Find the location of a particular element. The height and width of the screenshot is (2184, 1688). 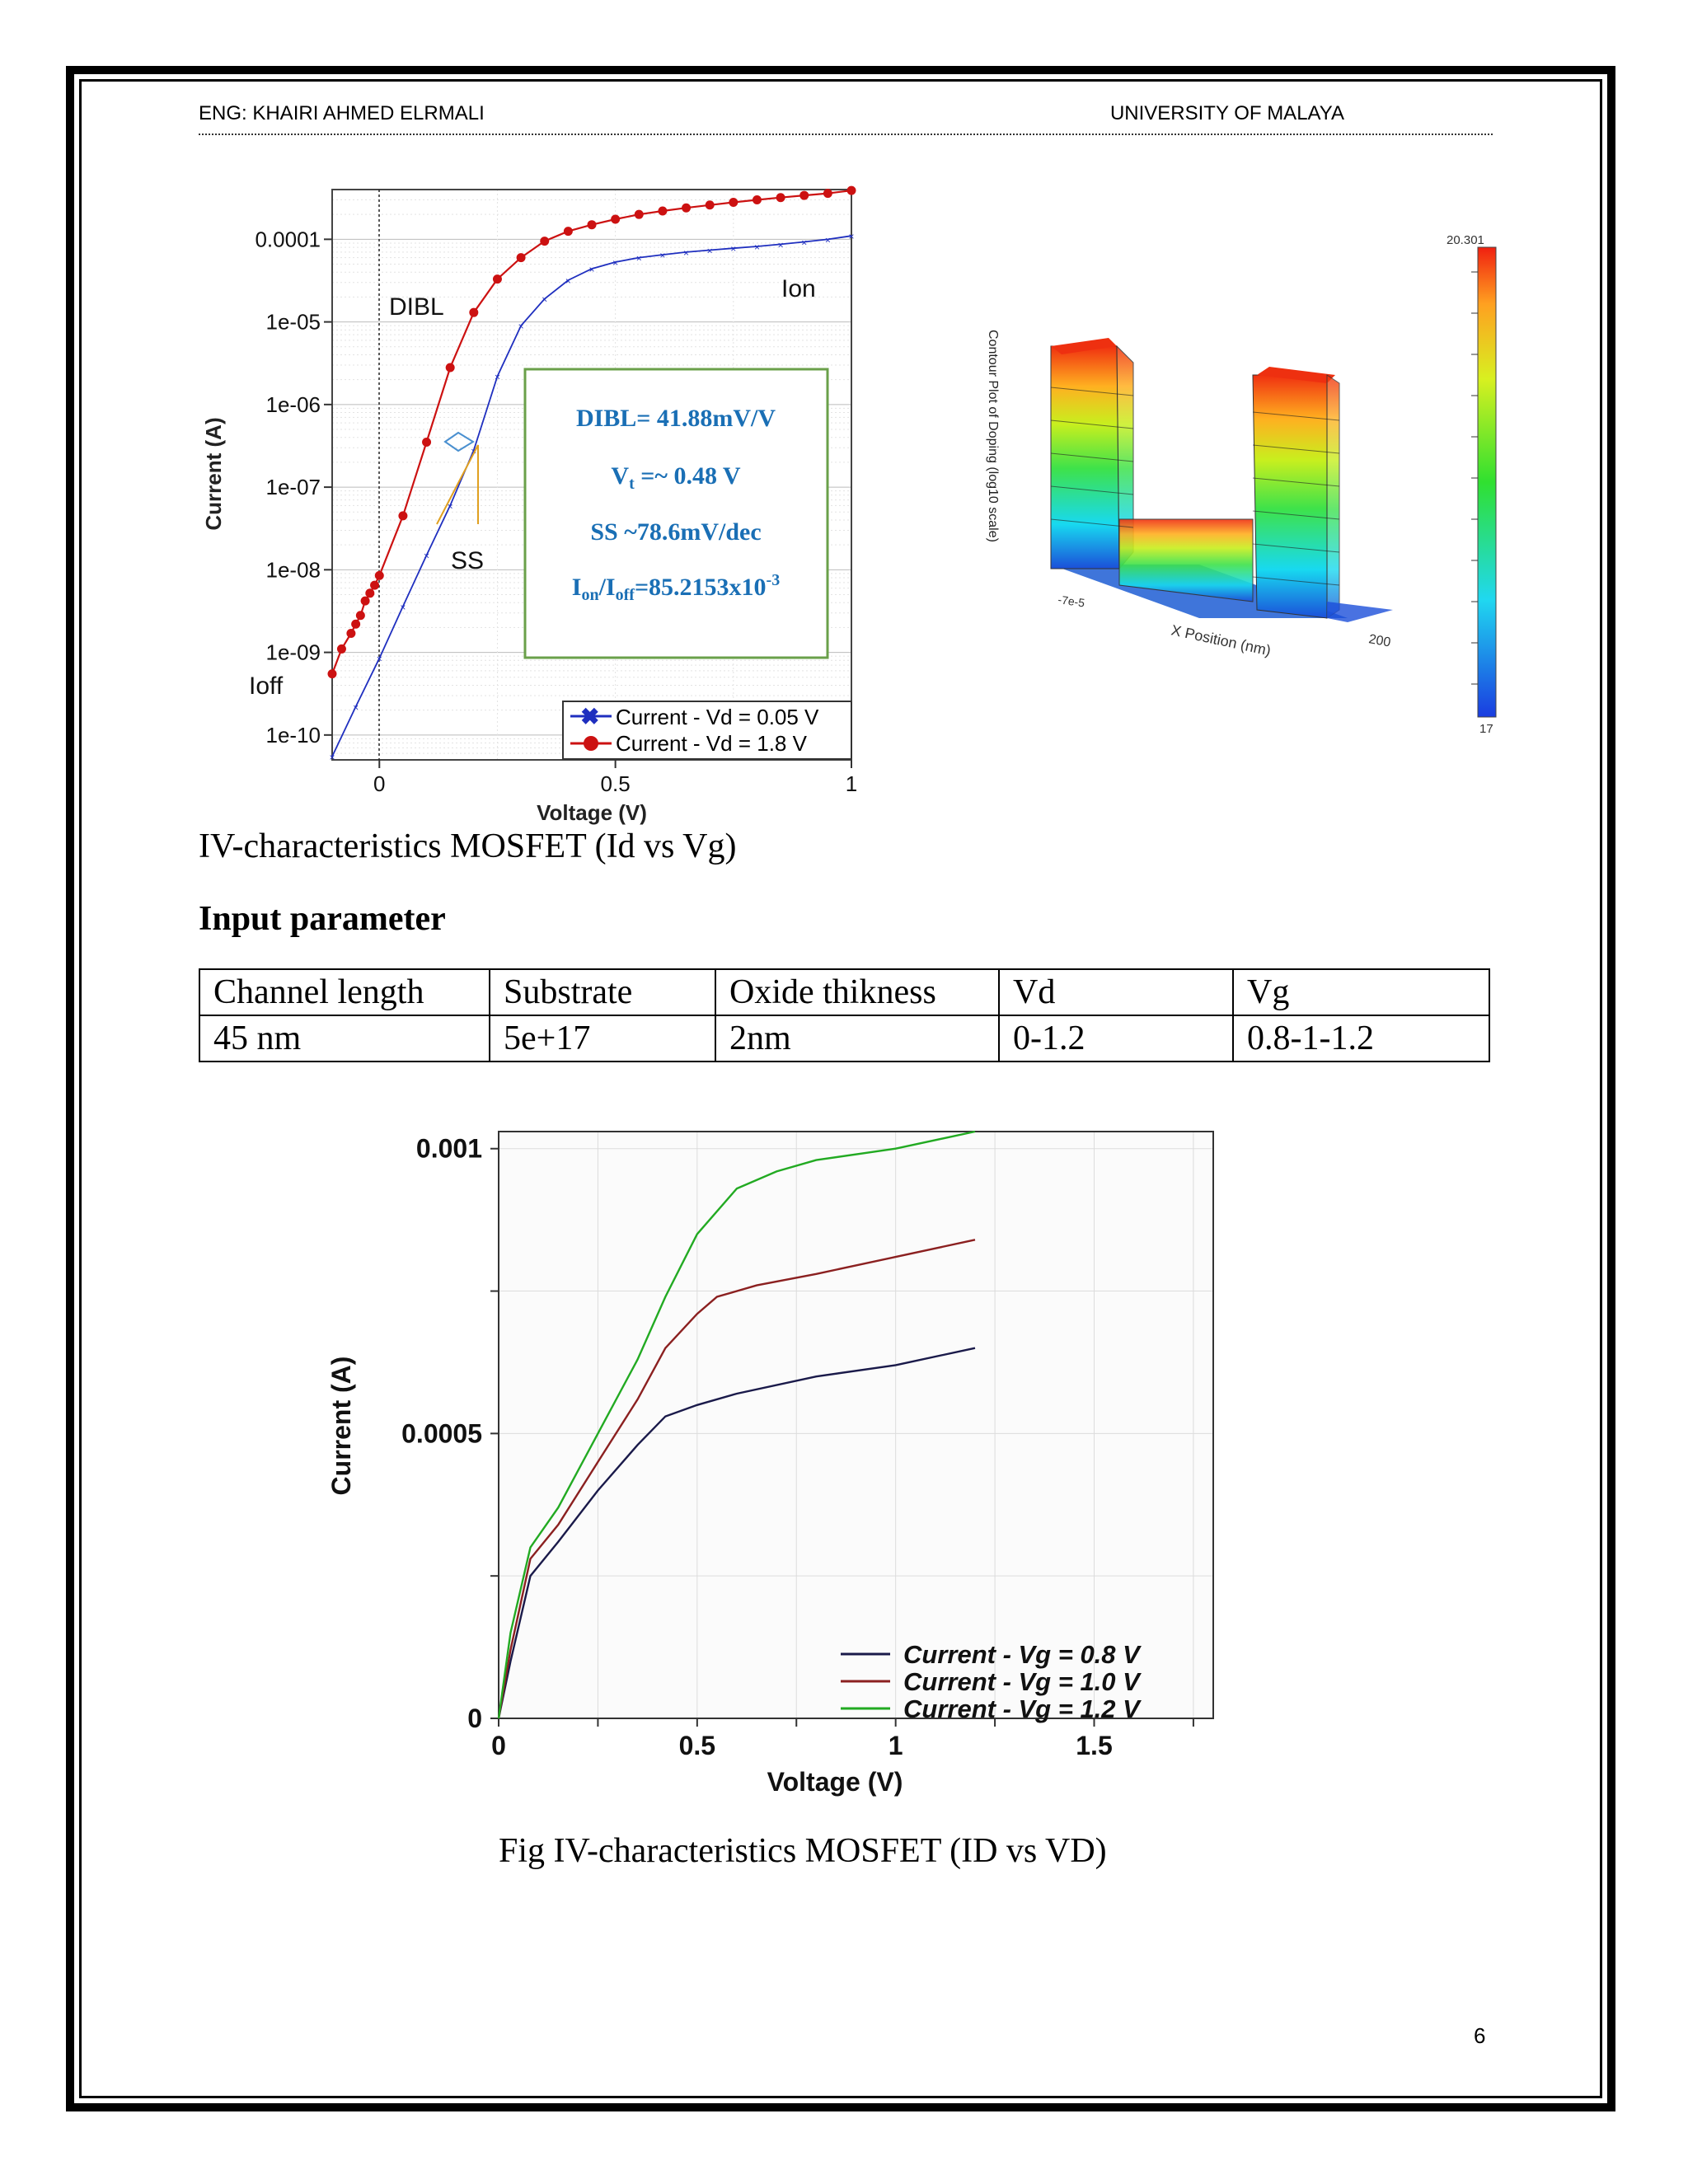

chart1-y-tick-label: 1e-10 is located at coordinates (293, 735).